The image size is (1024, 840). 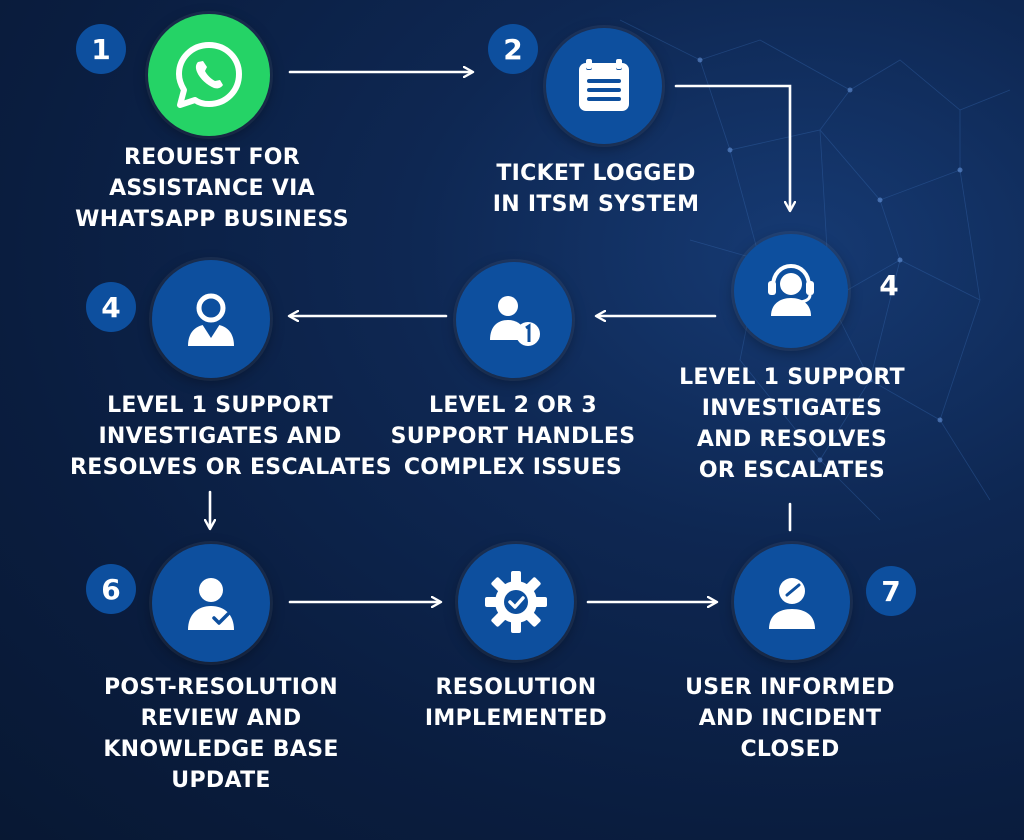 I want to click on step-number-badge: 2, so click(x=513, y=49).